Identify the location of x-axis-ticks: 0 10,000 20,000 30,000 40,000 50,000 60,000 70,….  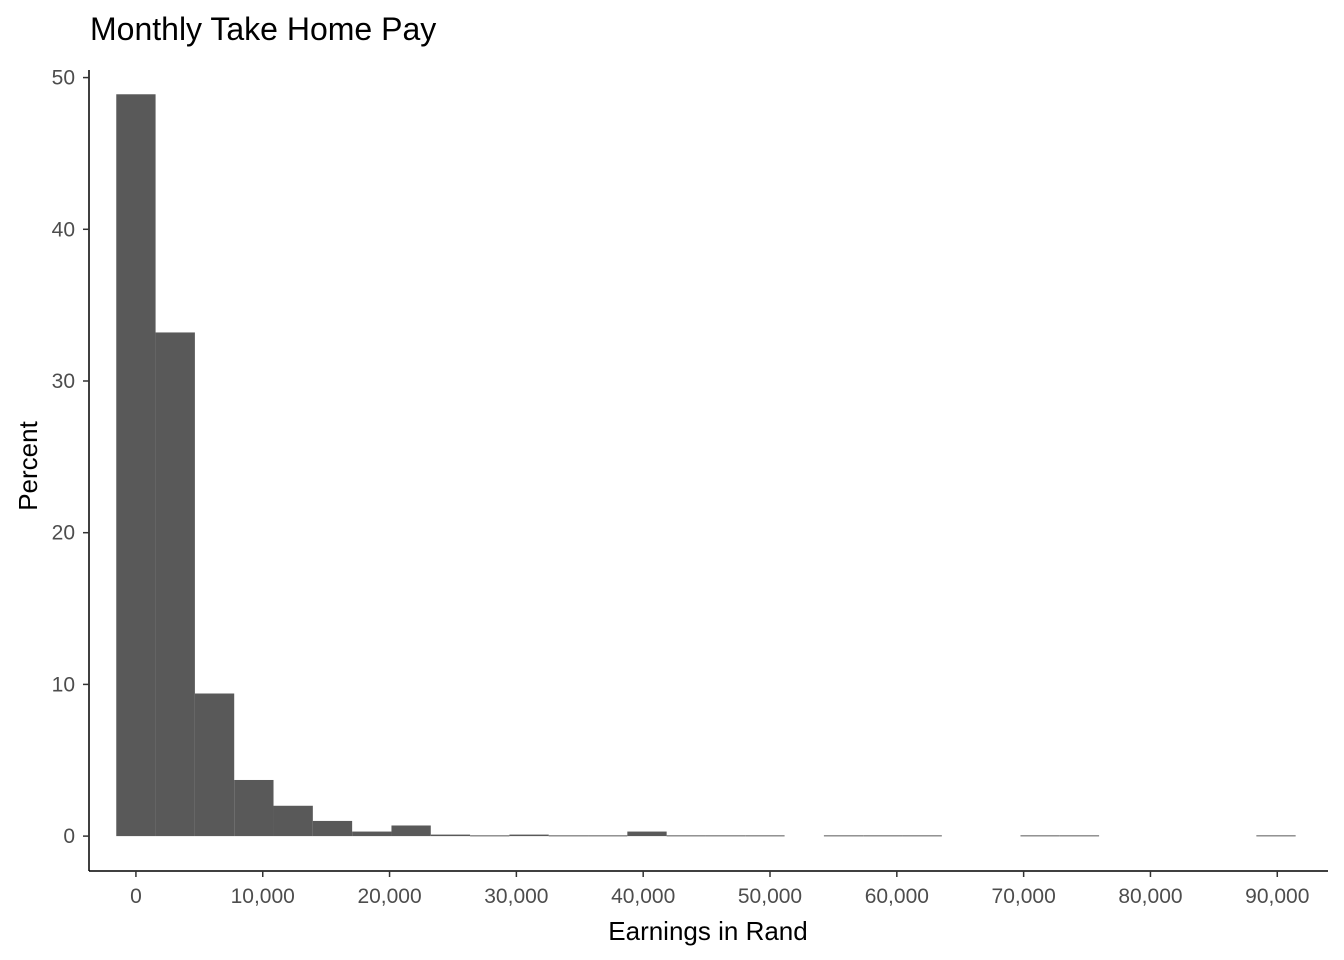
(719, 889).